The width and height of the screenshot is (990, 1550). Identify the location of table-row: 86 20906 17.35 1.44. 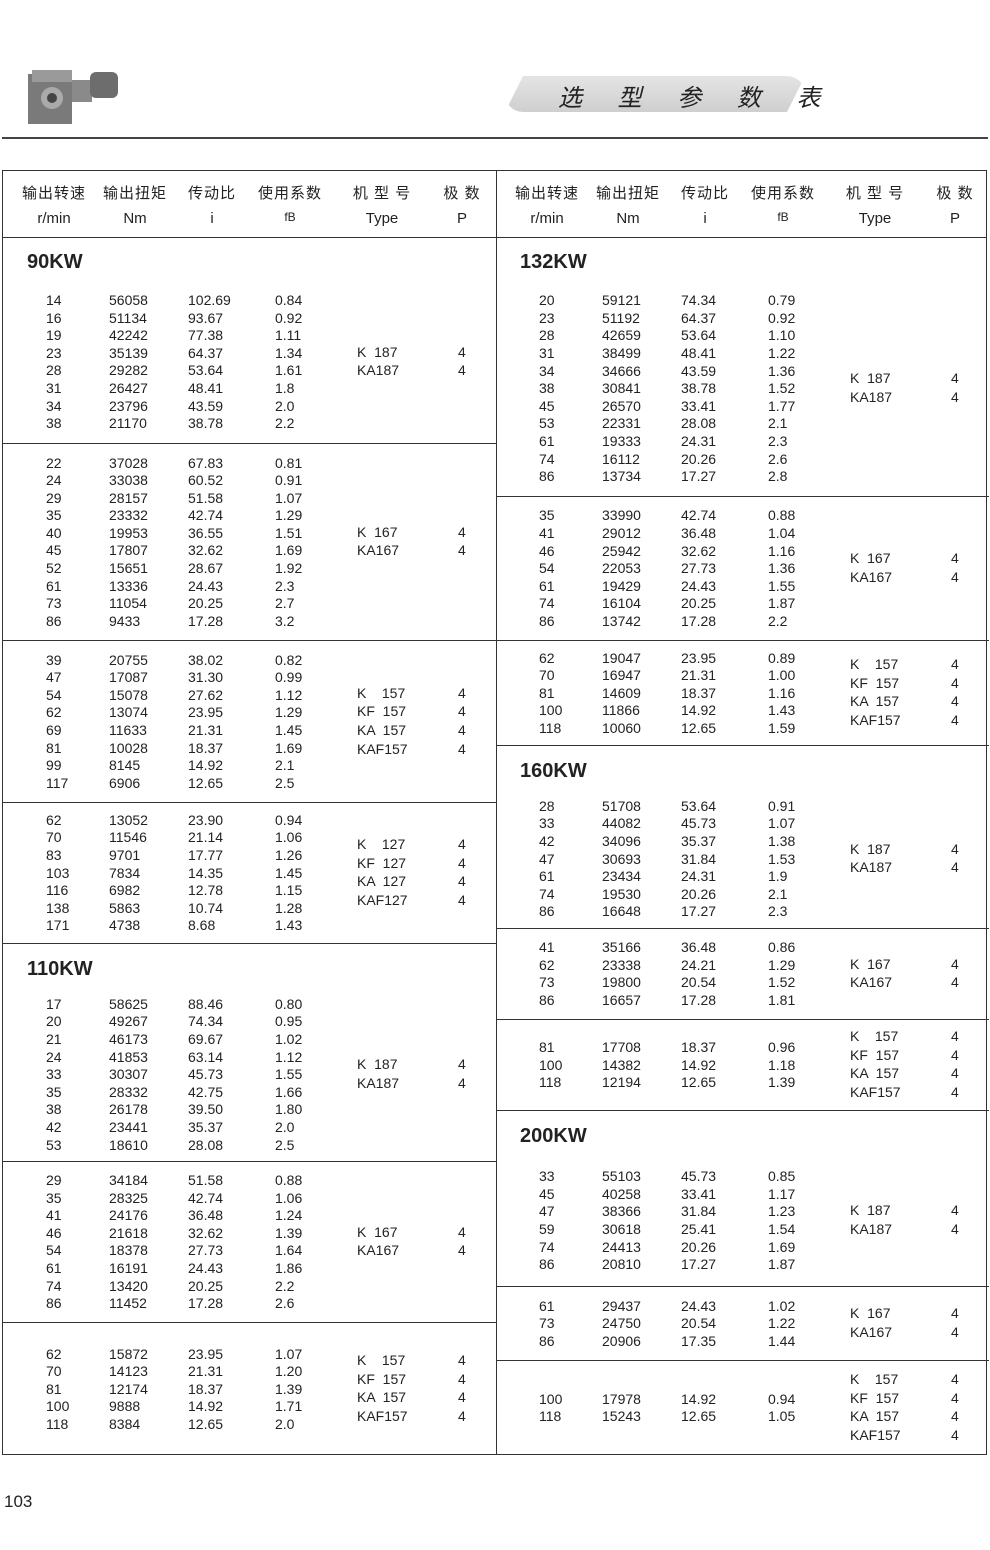
(742, 1342).